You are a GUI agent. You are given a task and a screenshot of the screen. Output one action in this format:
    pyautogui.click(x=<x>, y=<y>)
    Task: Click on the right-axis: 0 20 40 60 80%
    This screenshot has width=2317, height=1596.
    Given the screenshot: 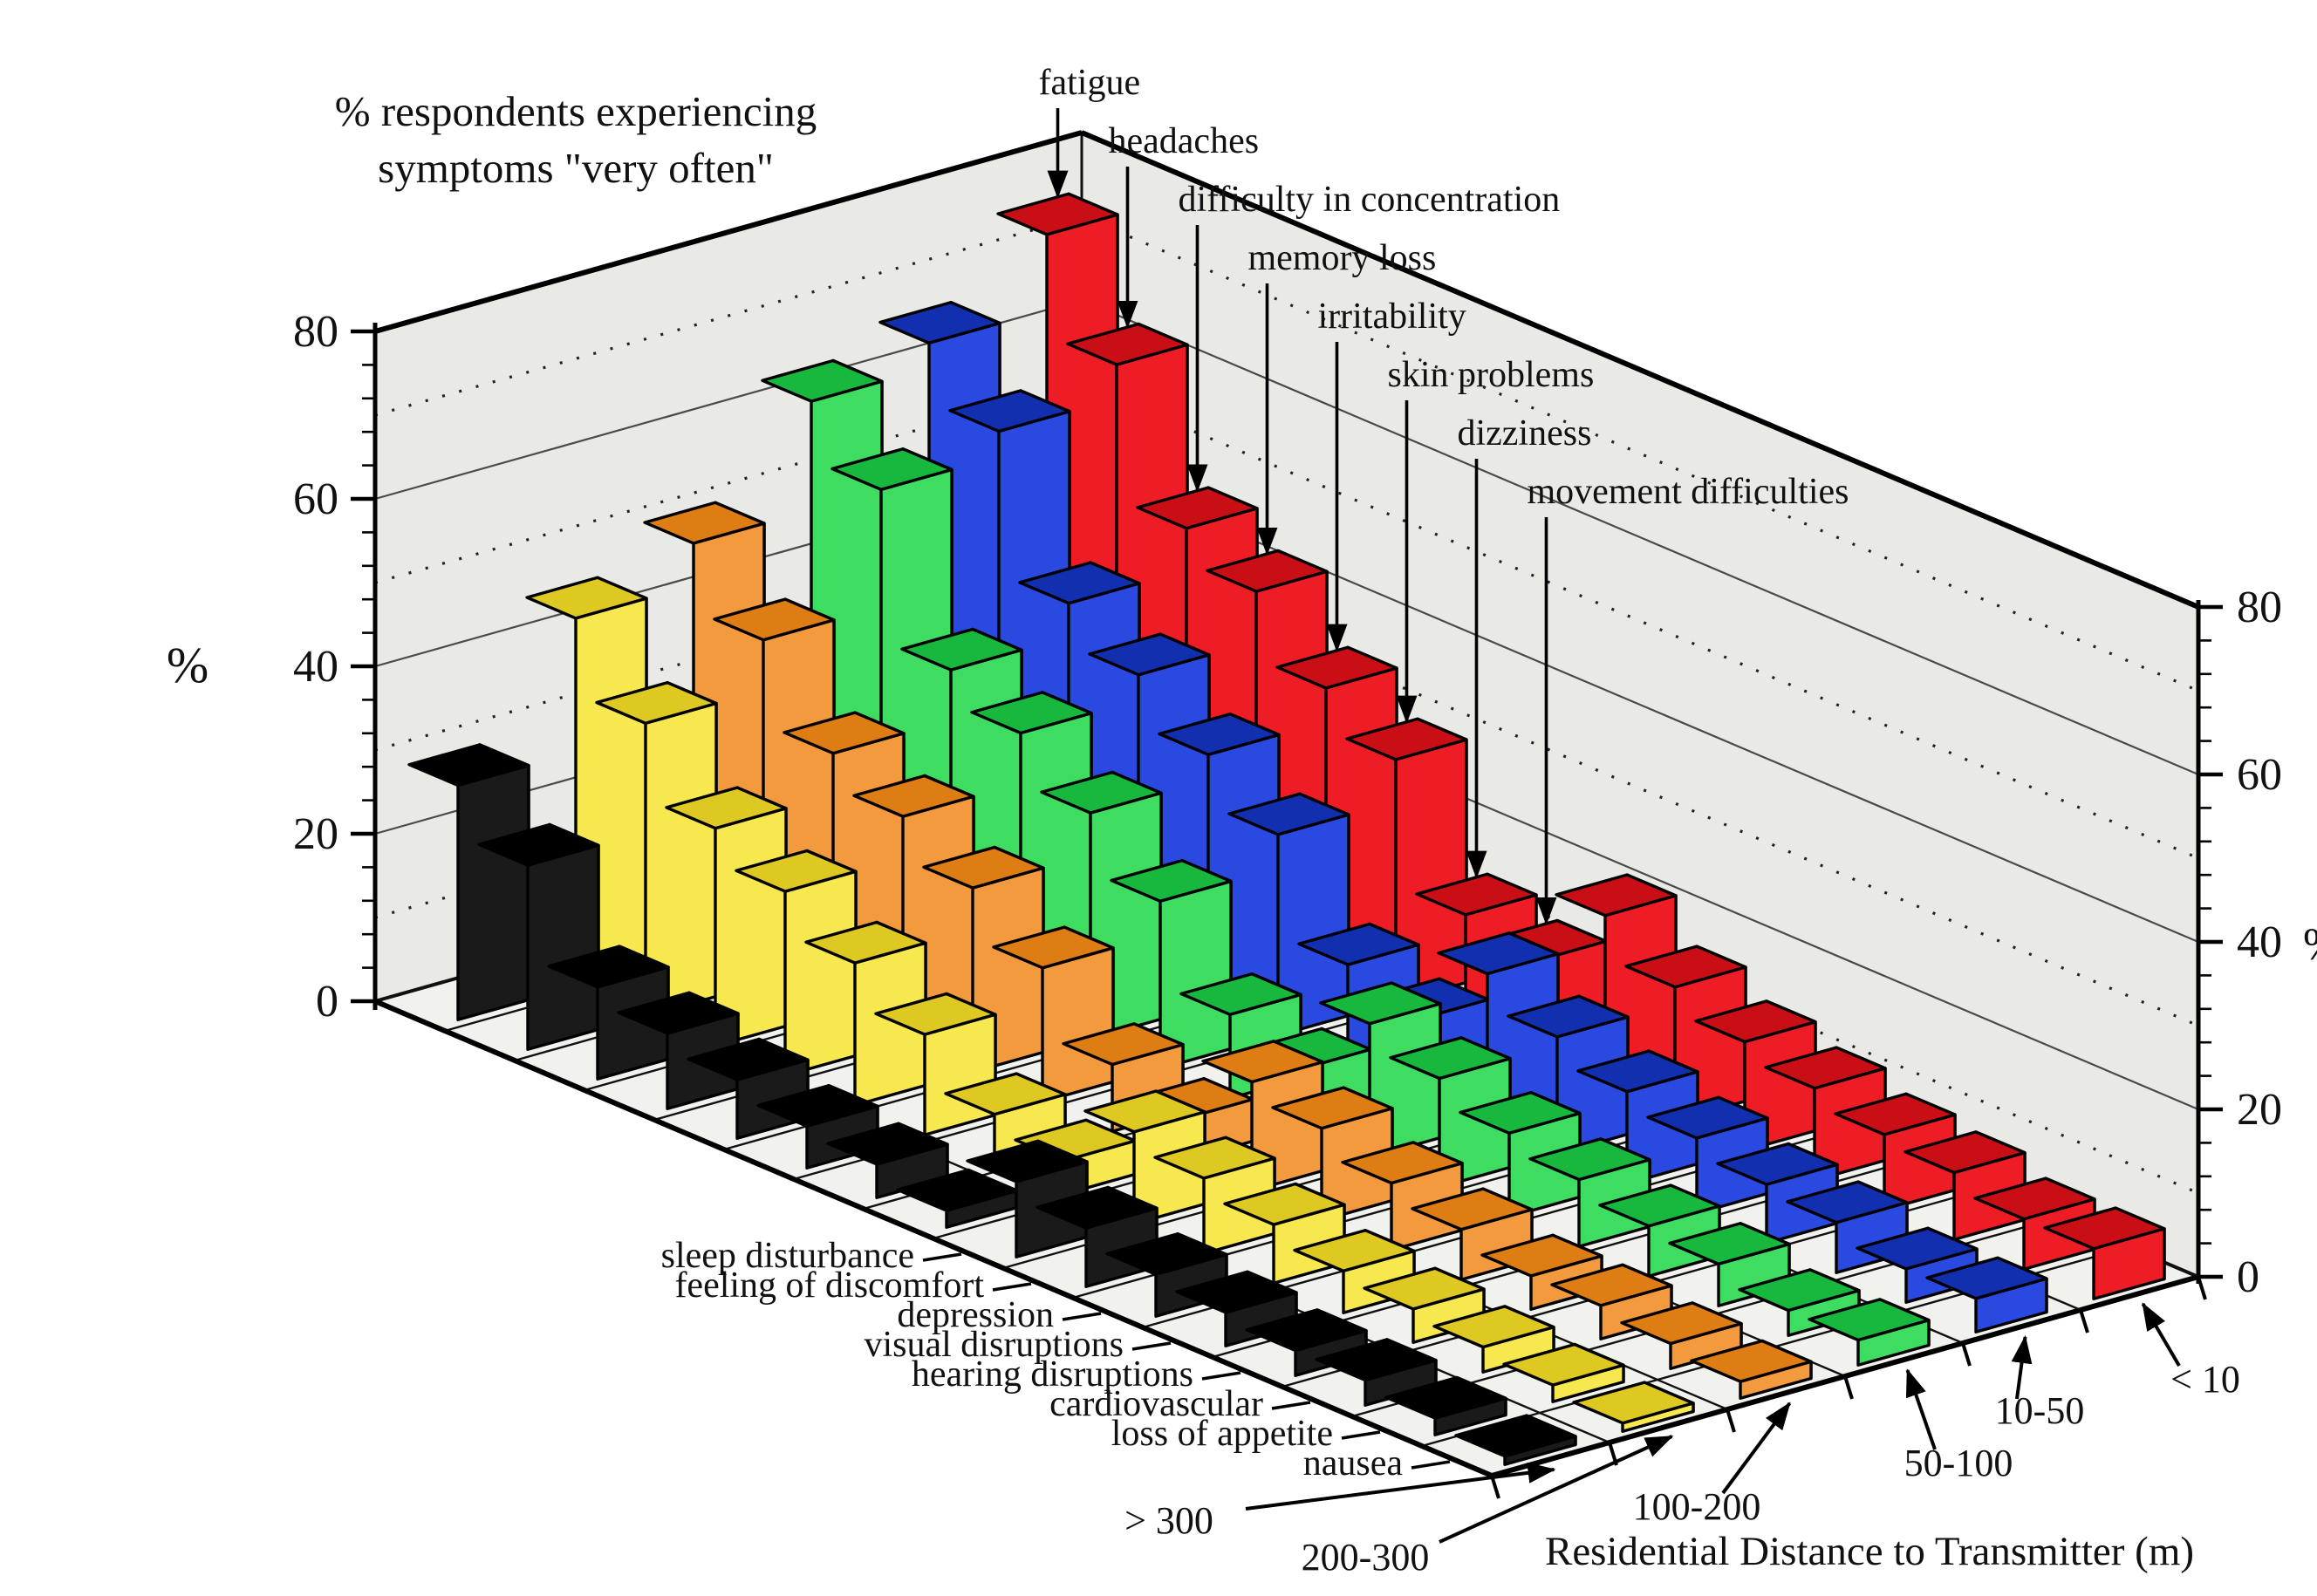 What is the action you would take?
    pyautogui.click(x=2256, y=942)
    